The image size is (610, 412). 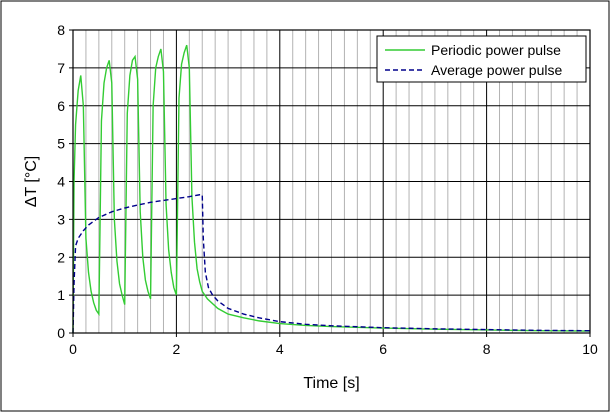 What do you see at coordinates (61, 333) in the screenshot?
I see `y-tick-label: 0` at bounding box center [61, 333].